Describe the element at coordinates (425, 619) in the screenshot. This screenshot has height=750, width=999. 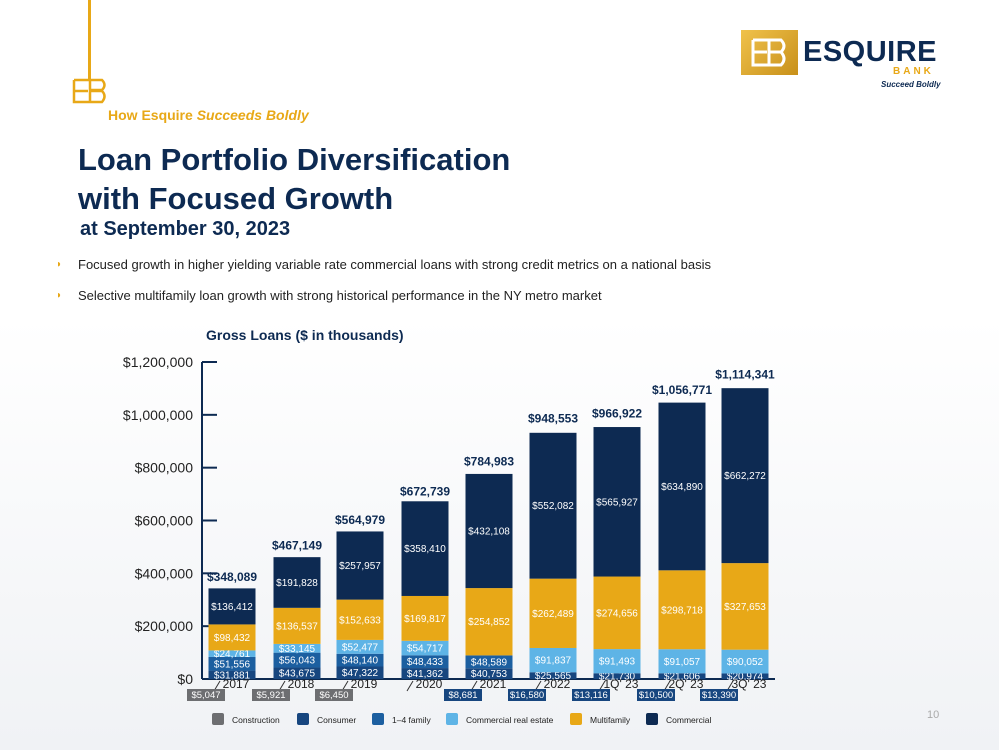
I see `bar-value-label: $169,817` at that location.